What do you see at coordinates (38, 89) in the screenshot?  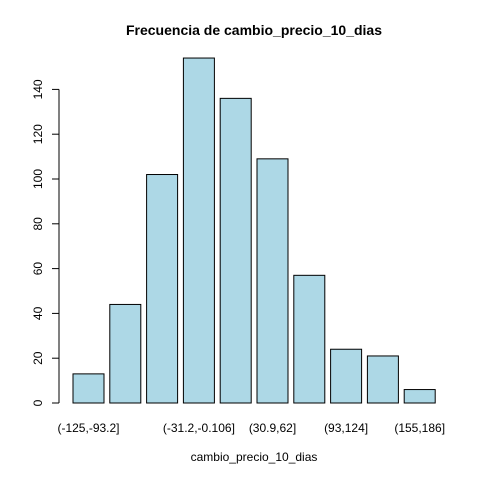 I see `y-tick-label: 140` at bounding box center [38, 89].